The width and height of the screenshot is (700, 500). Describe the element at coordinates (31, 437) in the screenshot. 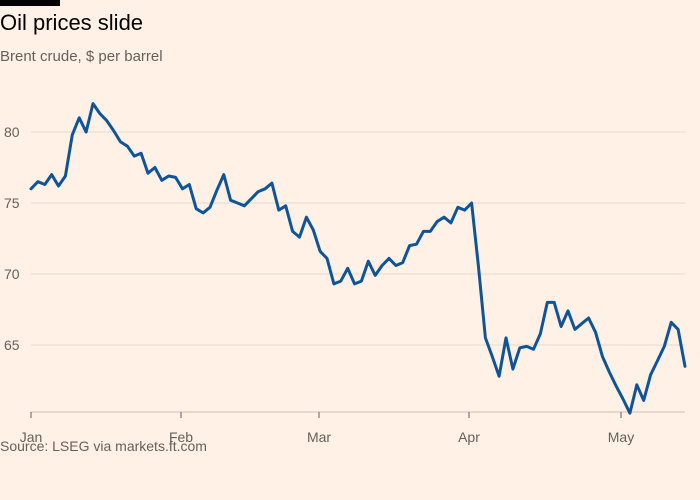

I see `x-tick-label: Jan` at that location.